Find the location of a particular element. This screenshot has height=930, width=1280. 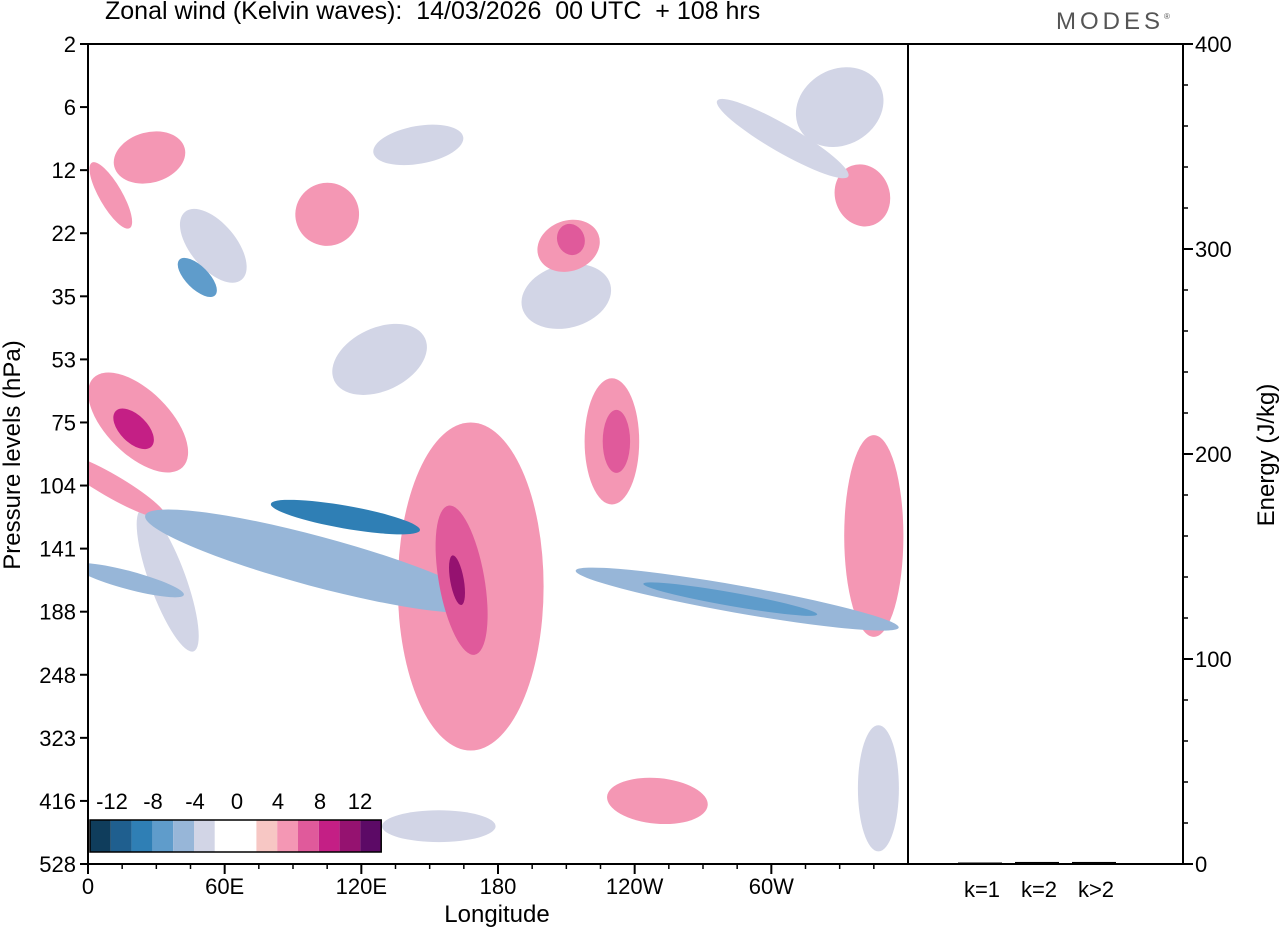

longitude-tick-label: 120E is located at coordinates (361, 886).